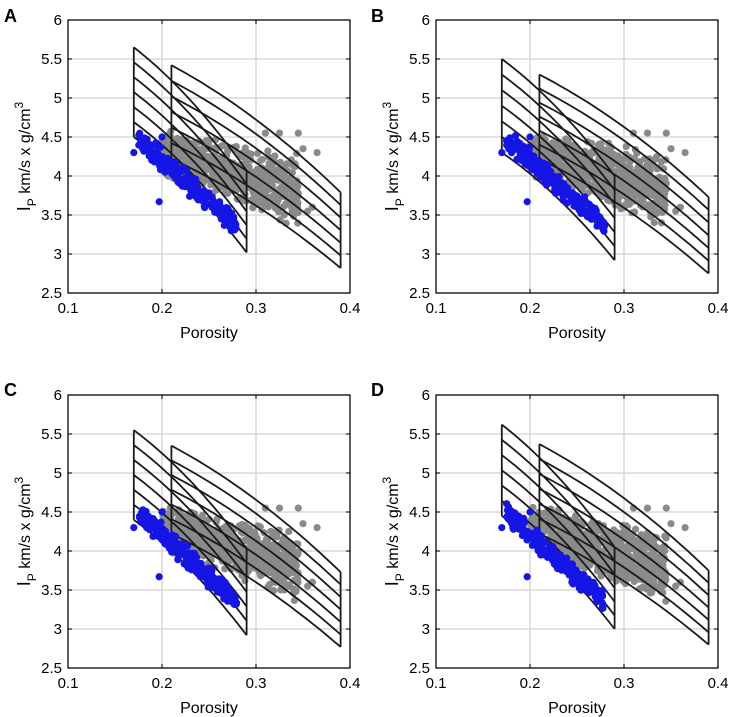  Describe the element at coordinates (426, 176) in the screenshot. I see `y-tick-label: 4` at that location.